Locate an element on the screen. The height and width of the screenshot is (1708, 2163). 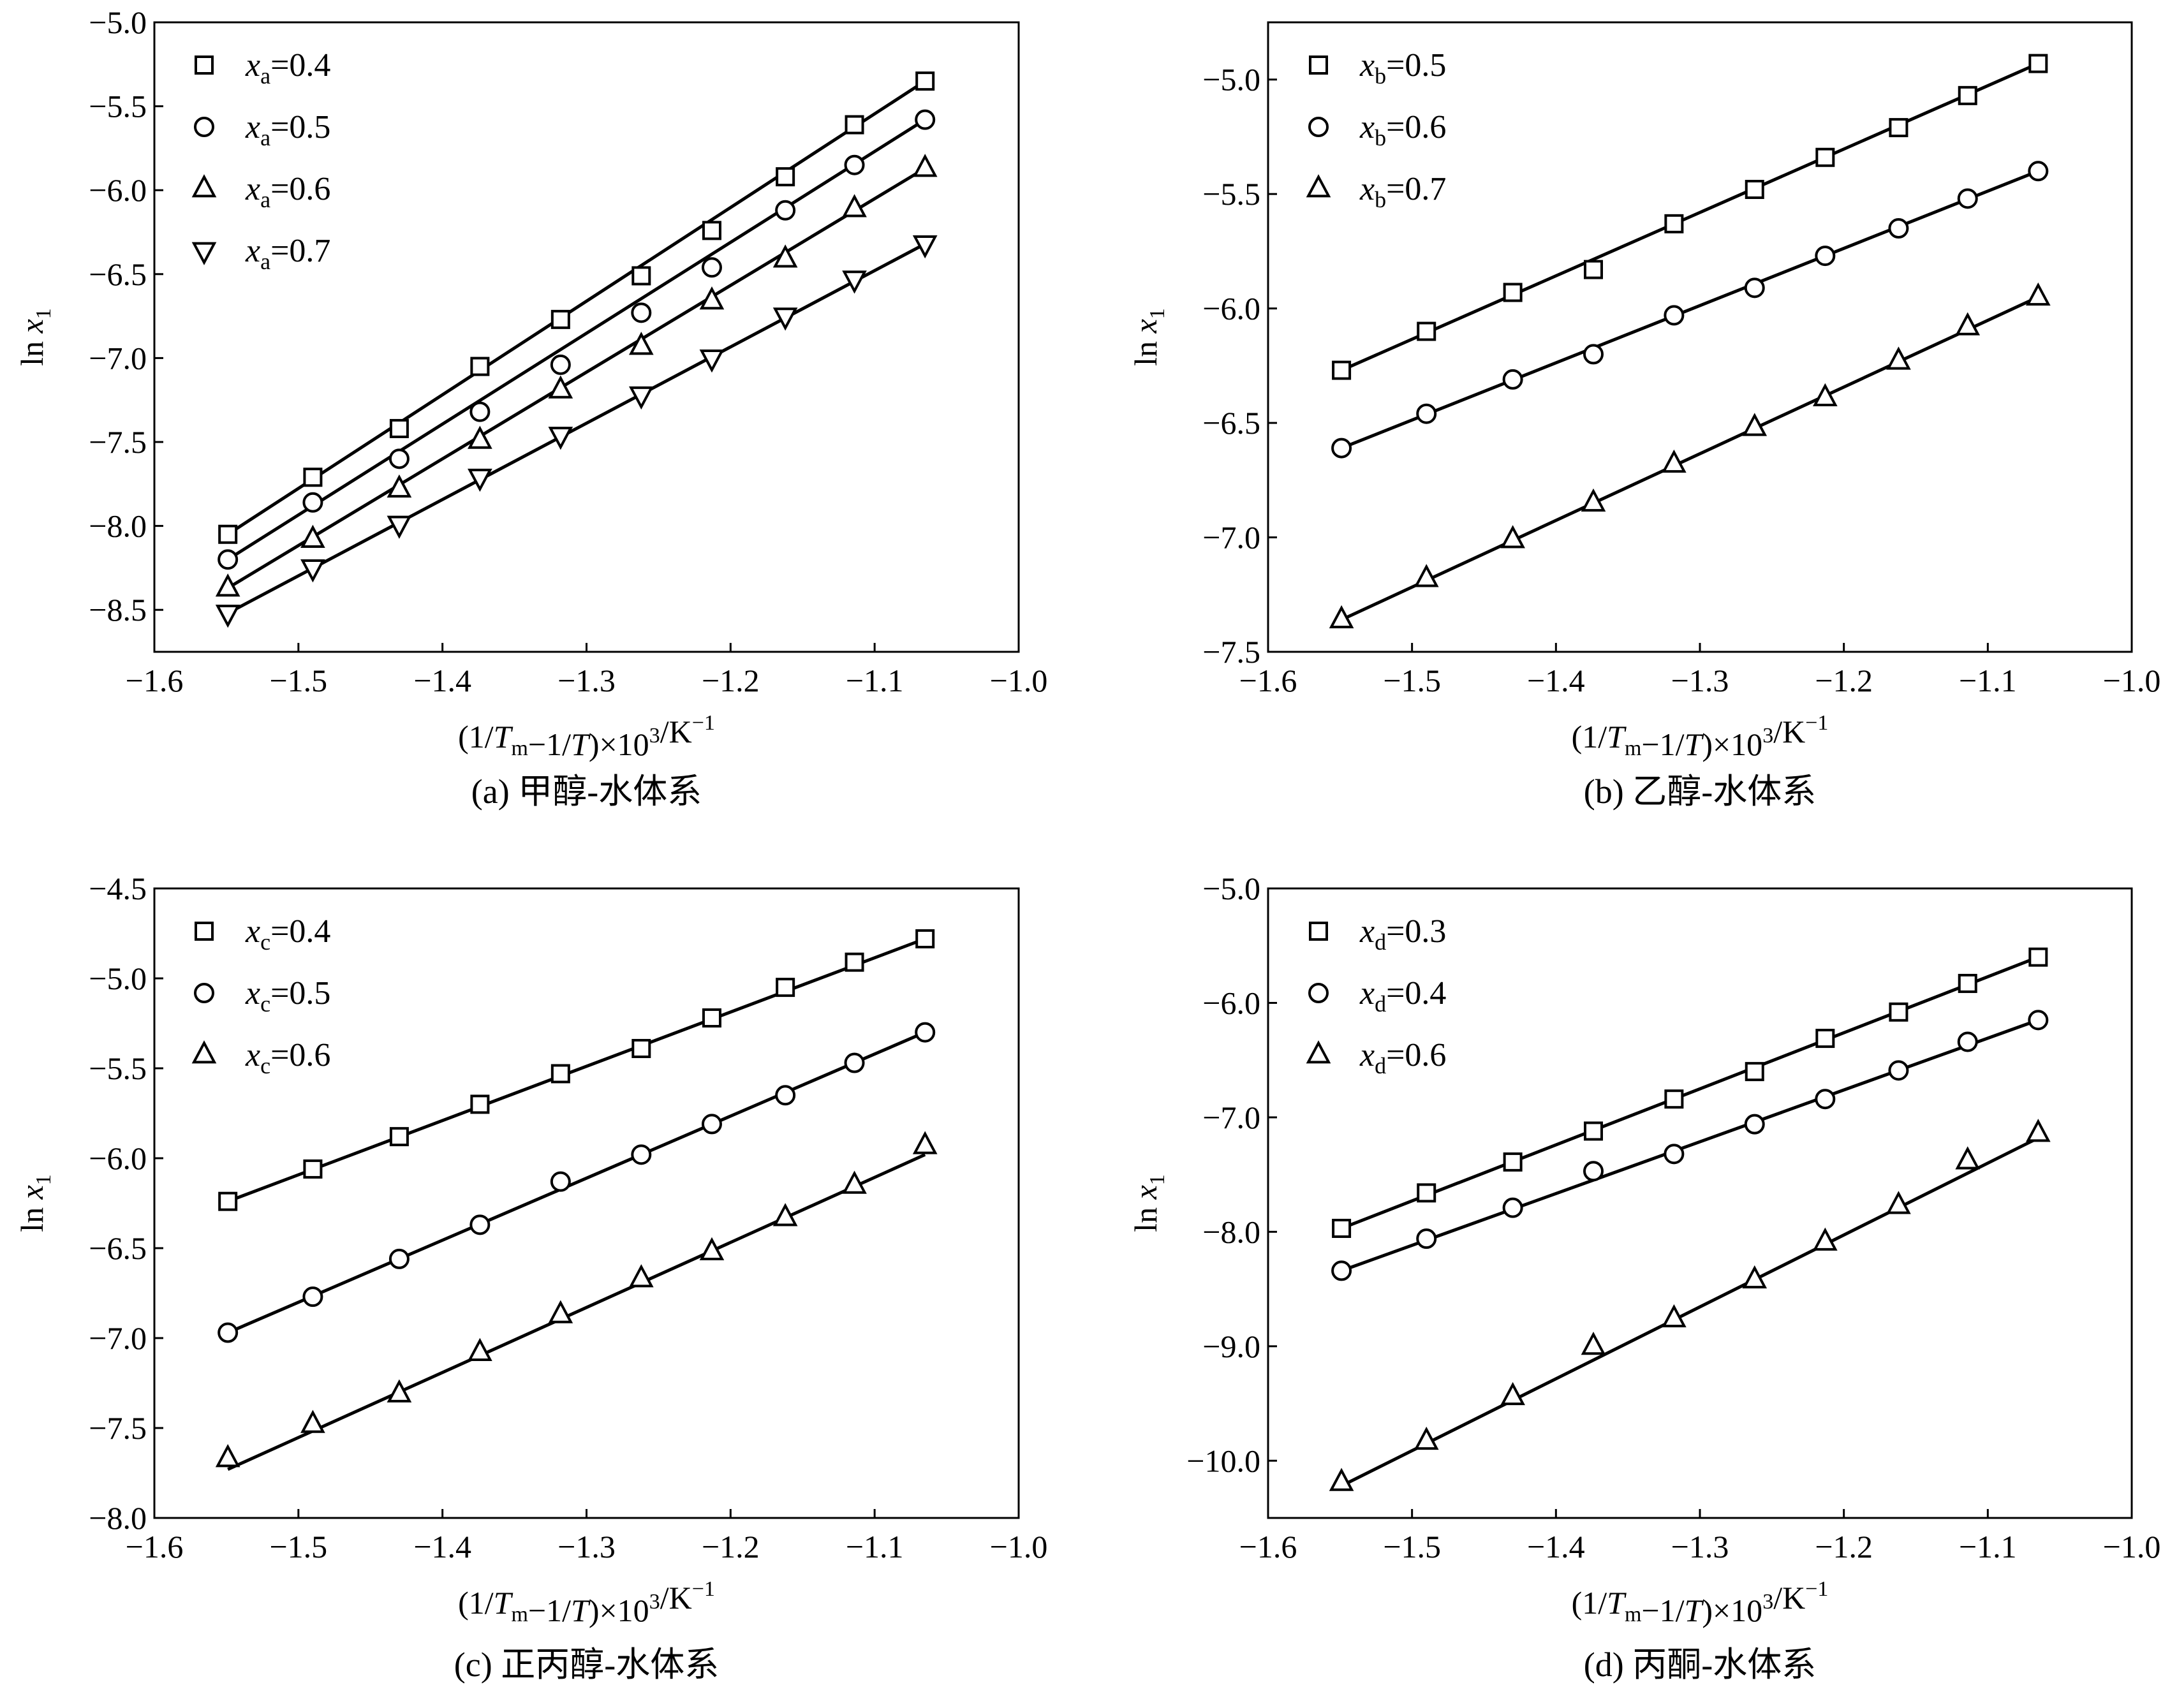
fit-line-circle is located at coordinates (576, 339).